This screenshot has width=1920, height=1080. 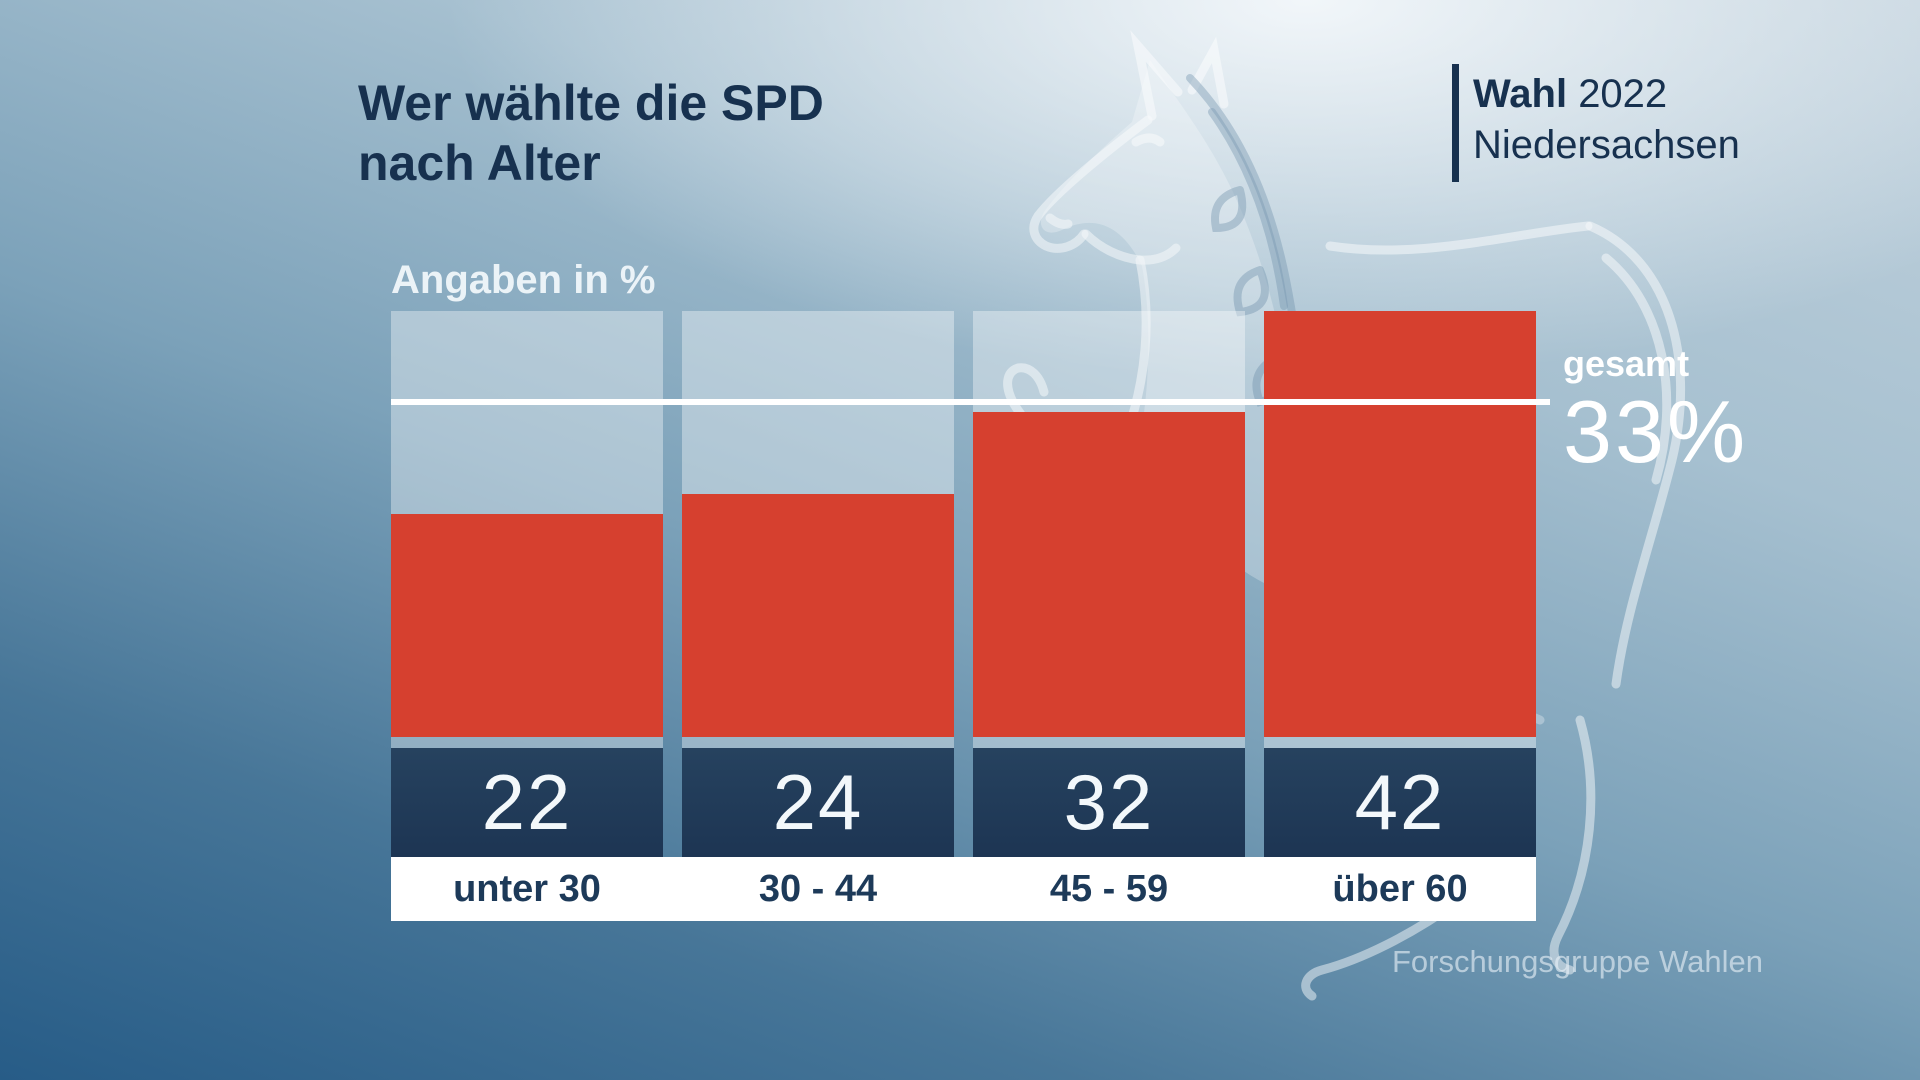 I want to click on value-box: 22, so click(x=527, y=802).